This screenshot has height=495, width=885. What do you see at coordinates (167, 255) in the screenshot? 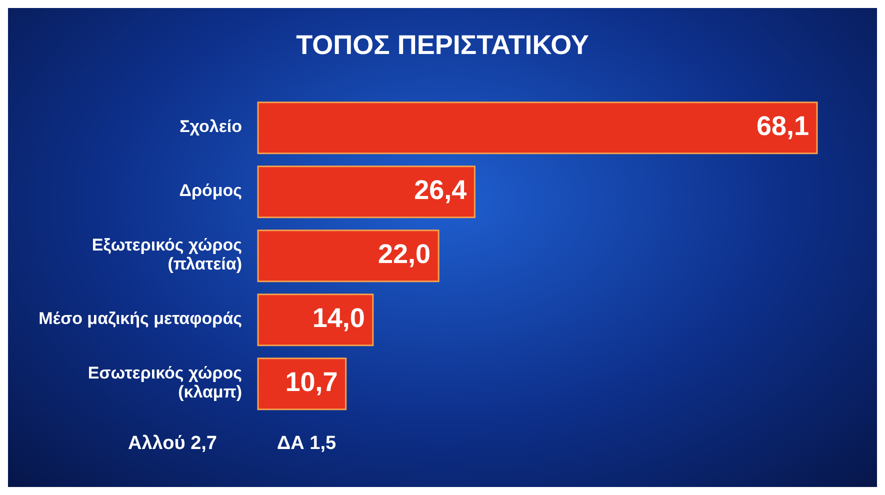
I see `y-tick-label: Εξωτερικός χώρος (πλατεία)` at bounding box center [167, 255].